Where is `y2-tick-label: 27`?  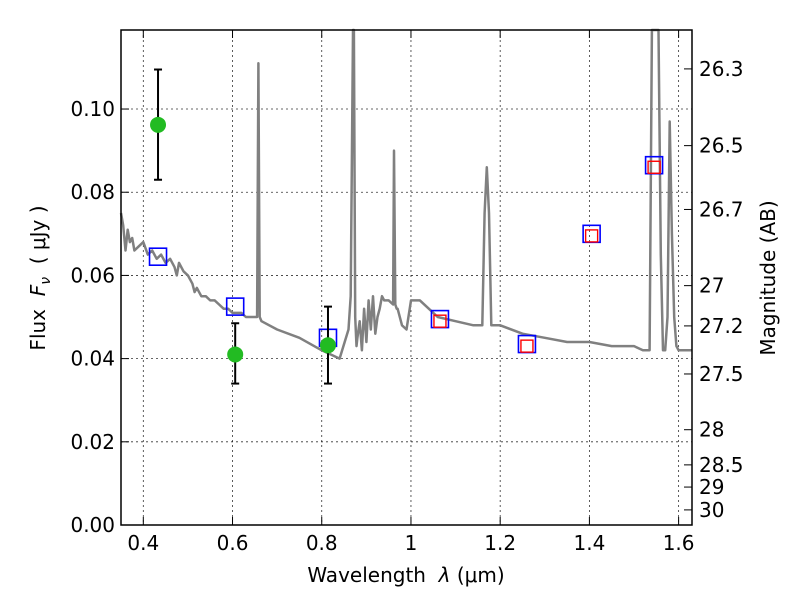 y2-tick-label: 27 is located at coordinates (711, 286).